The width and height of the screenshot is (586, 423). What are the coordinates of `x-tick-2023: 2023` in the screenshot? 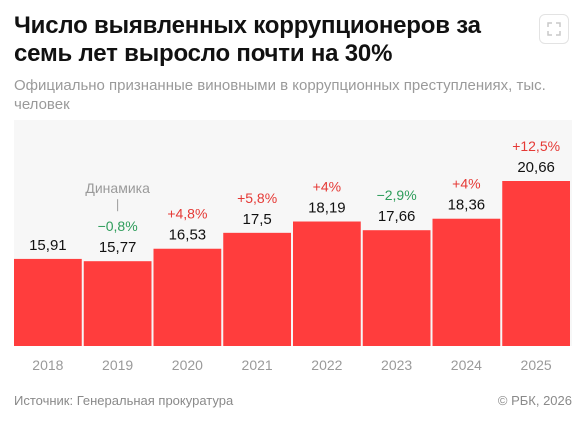 It's located at (396, 365).